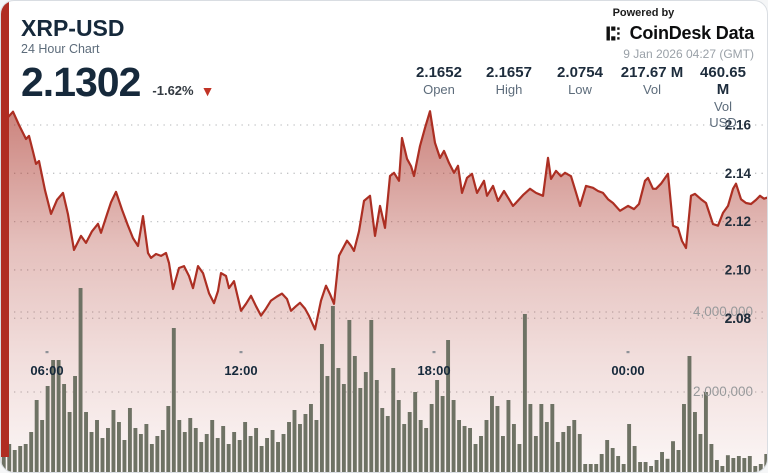 The image size is (768, 473). Describe the element at coordinates (738, 125) in the screenshot. I see `svg-text: 2.16` at that location.